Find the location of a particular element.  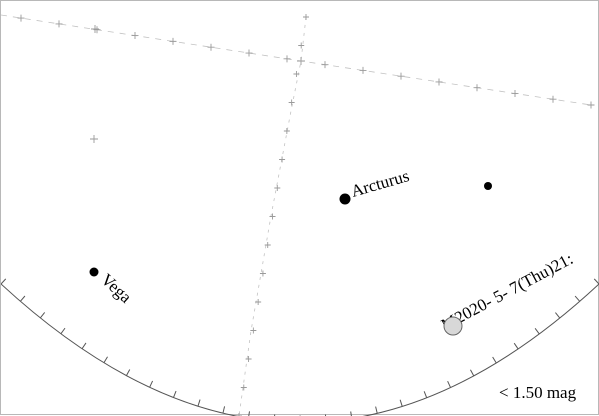

star-vega-marker is located at coordinates (94, 272).